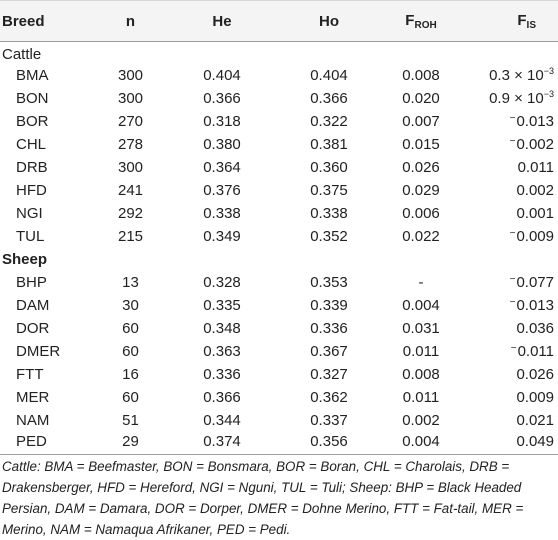 The height and width of the screenshot is (540, 558). What do you see at coordinates (425, 25) in the screenshot?
I see `header-froh-sub: ROH` at bounding box center [425, 25].